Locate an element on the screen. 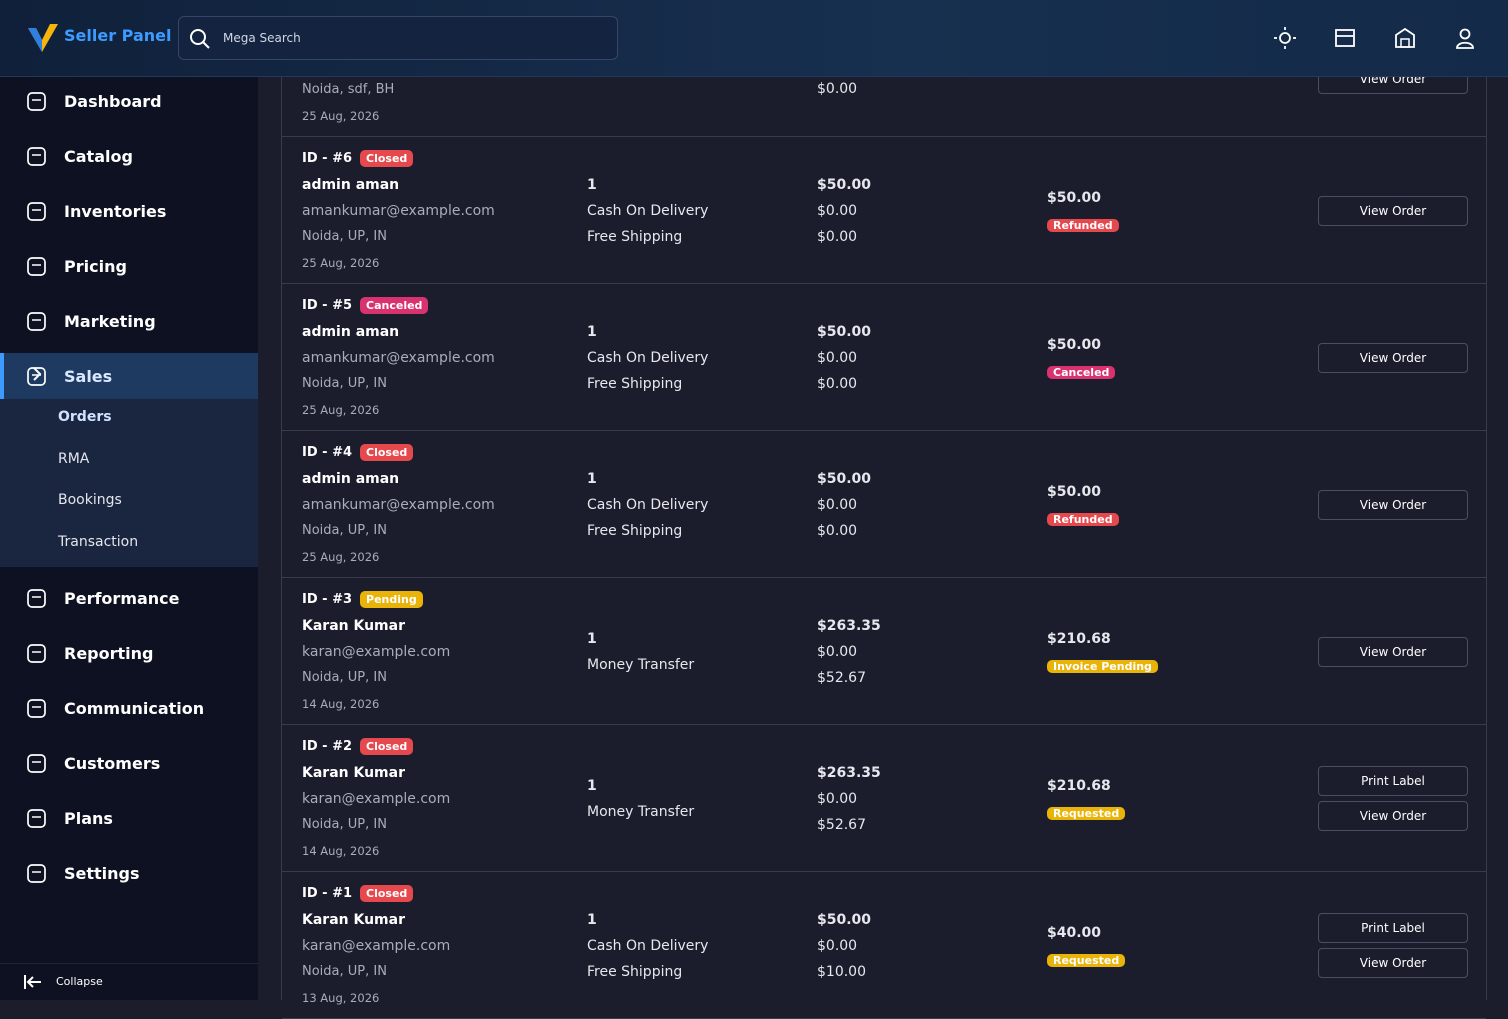  warehouse-icon is located at coordinates (1405, 38).